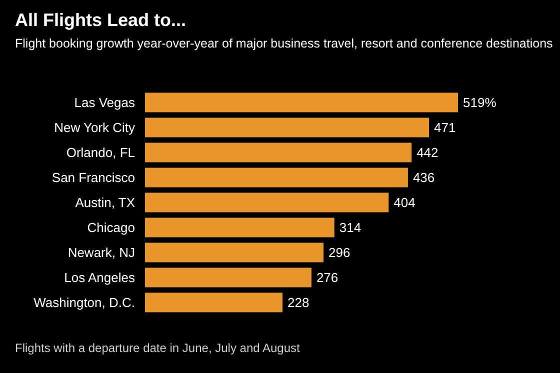 This screenshot has height=373, width=560. Describe the element at coordinates (350, 227) in the screenshot. I see `data-label: 314` at that location.